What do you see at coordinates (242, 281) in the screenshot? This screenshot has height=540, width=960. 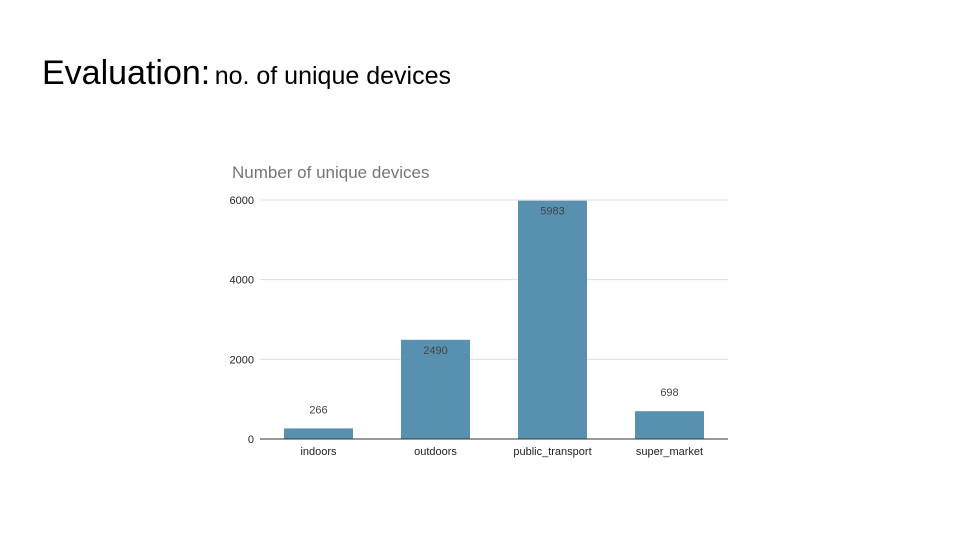 I see `y-tick-label: 4000` at bounding box center [242, 281].